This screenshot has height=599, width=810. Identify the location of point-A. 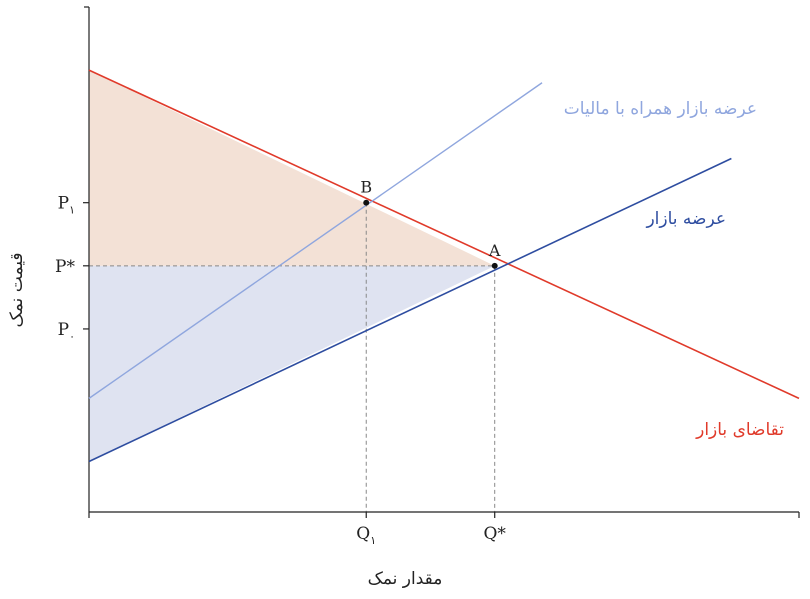
(494, 265).